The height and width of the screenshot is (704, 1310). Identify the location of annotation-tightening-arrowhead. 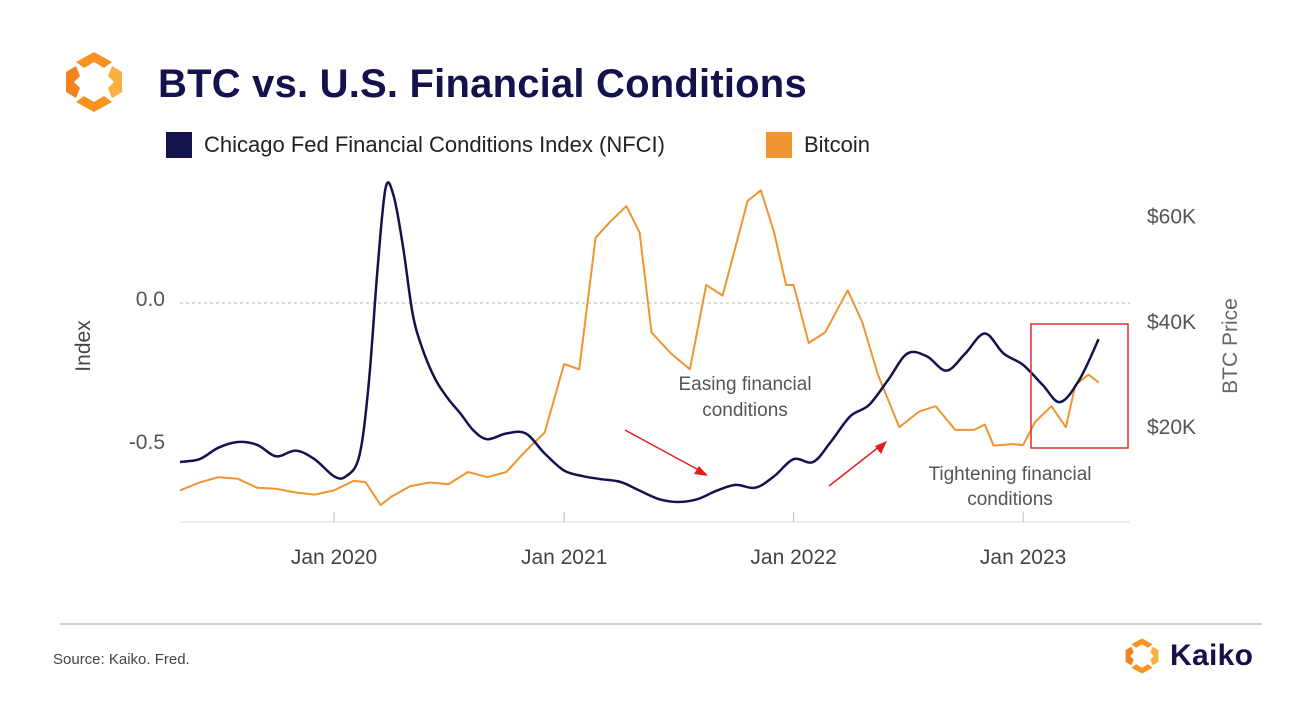
(881, 447).